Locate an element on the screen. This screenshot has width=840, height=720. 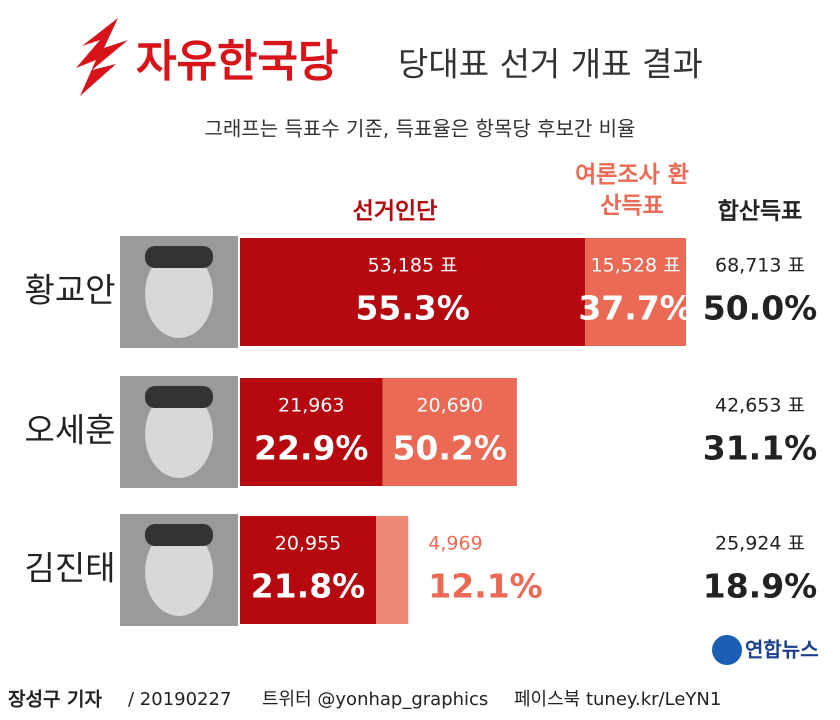
source: 연합뉴스 is located at coordinates (782, 650).